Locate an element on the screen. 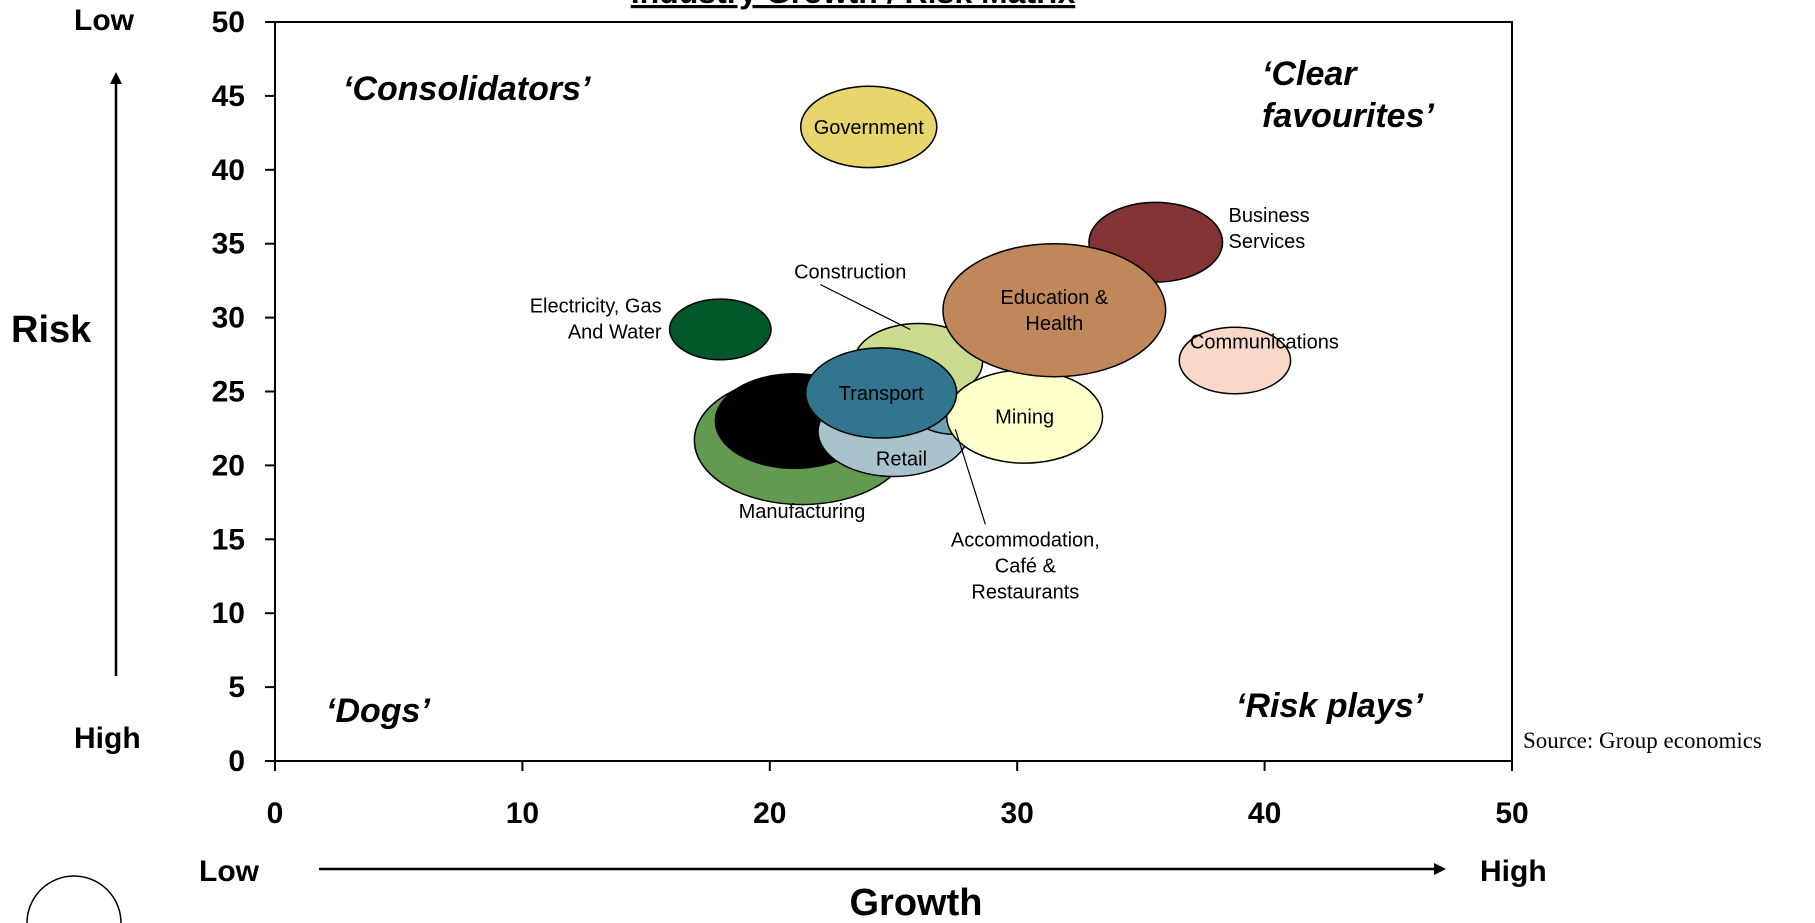 This screenshot has width=1815, height=923. y-axis-top-label: Low is located at coordinates (104, 20).